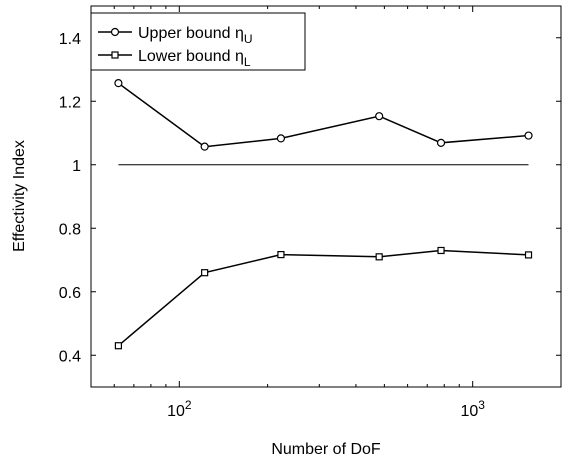 The image size is (573, 461). I want to click on legend-box, so click(198, 41).